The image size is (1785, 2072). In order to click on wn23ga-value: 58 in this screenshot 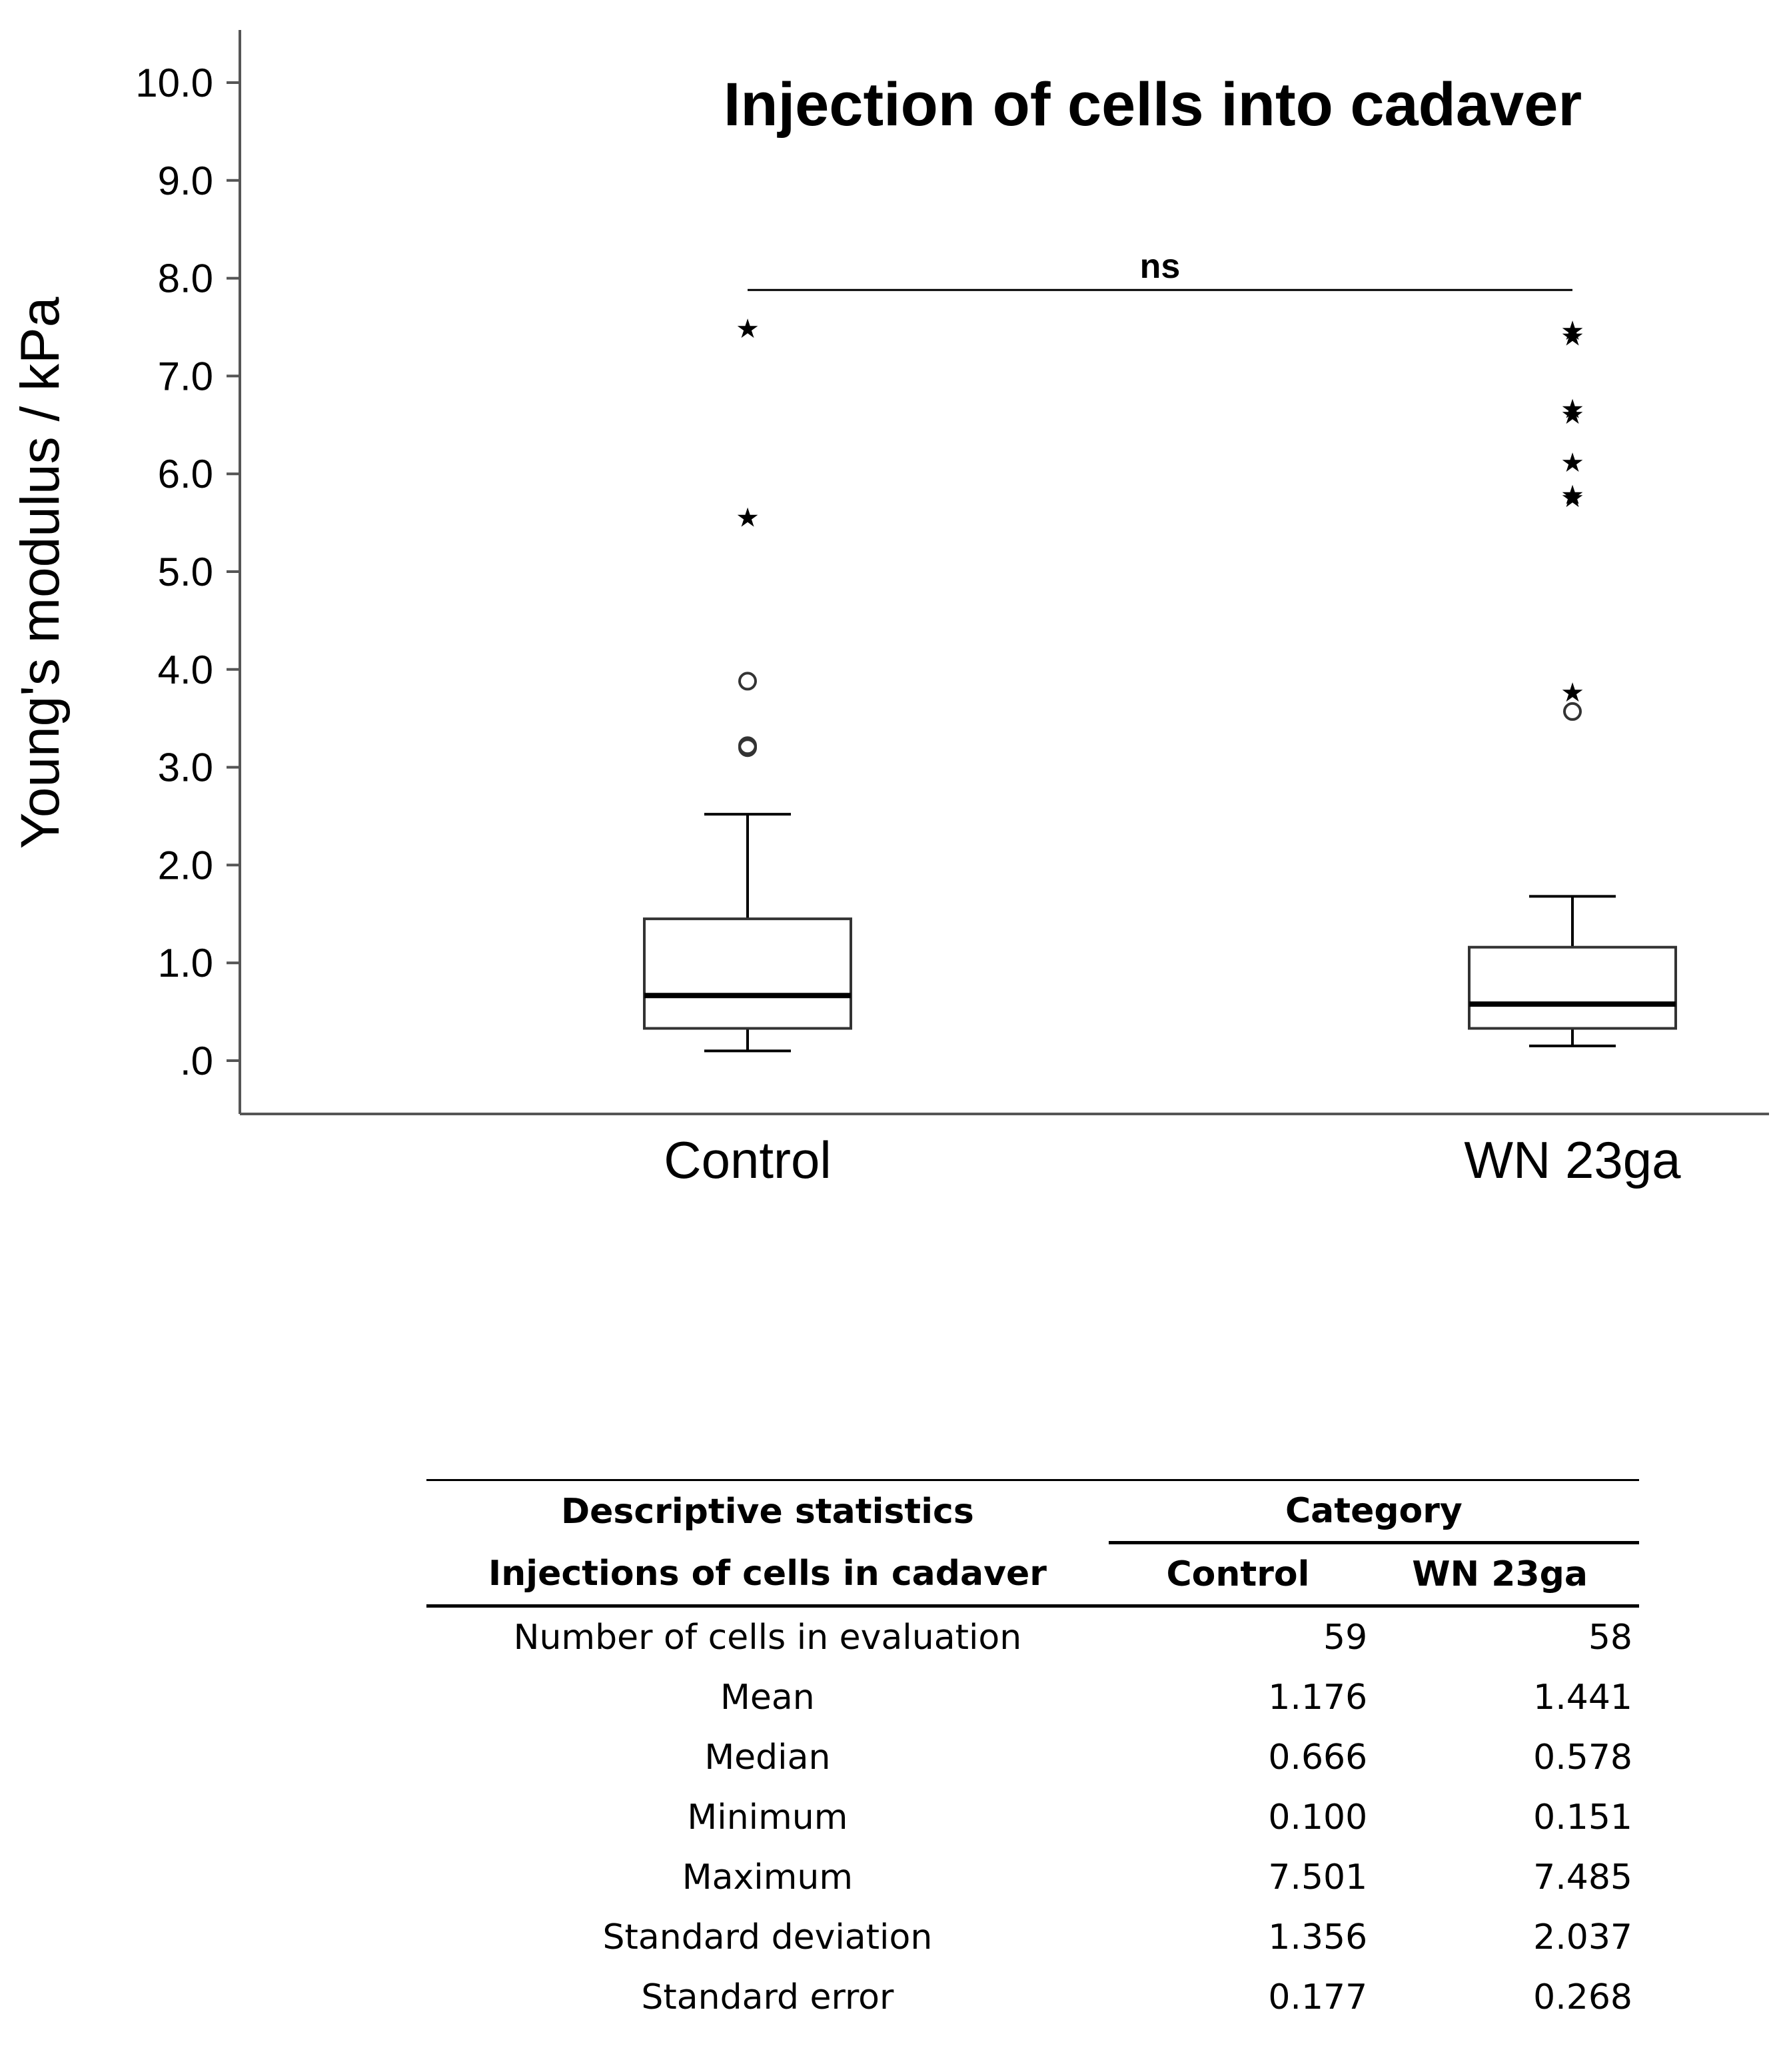, I will do `click(1610, 1638)`.